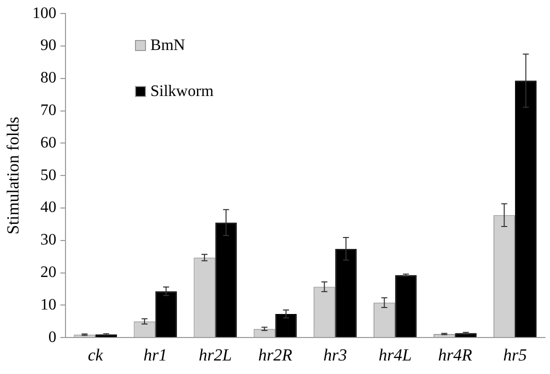  Describe the element at coordinates (48, 175) in the screenshot. I see `y-tick-label: 50` at that location.